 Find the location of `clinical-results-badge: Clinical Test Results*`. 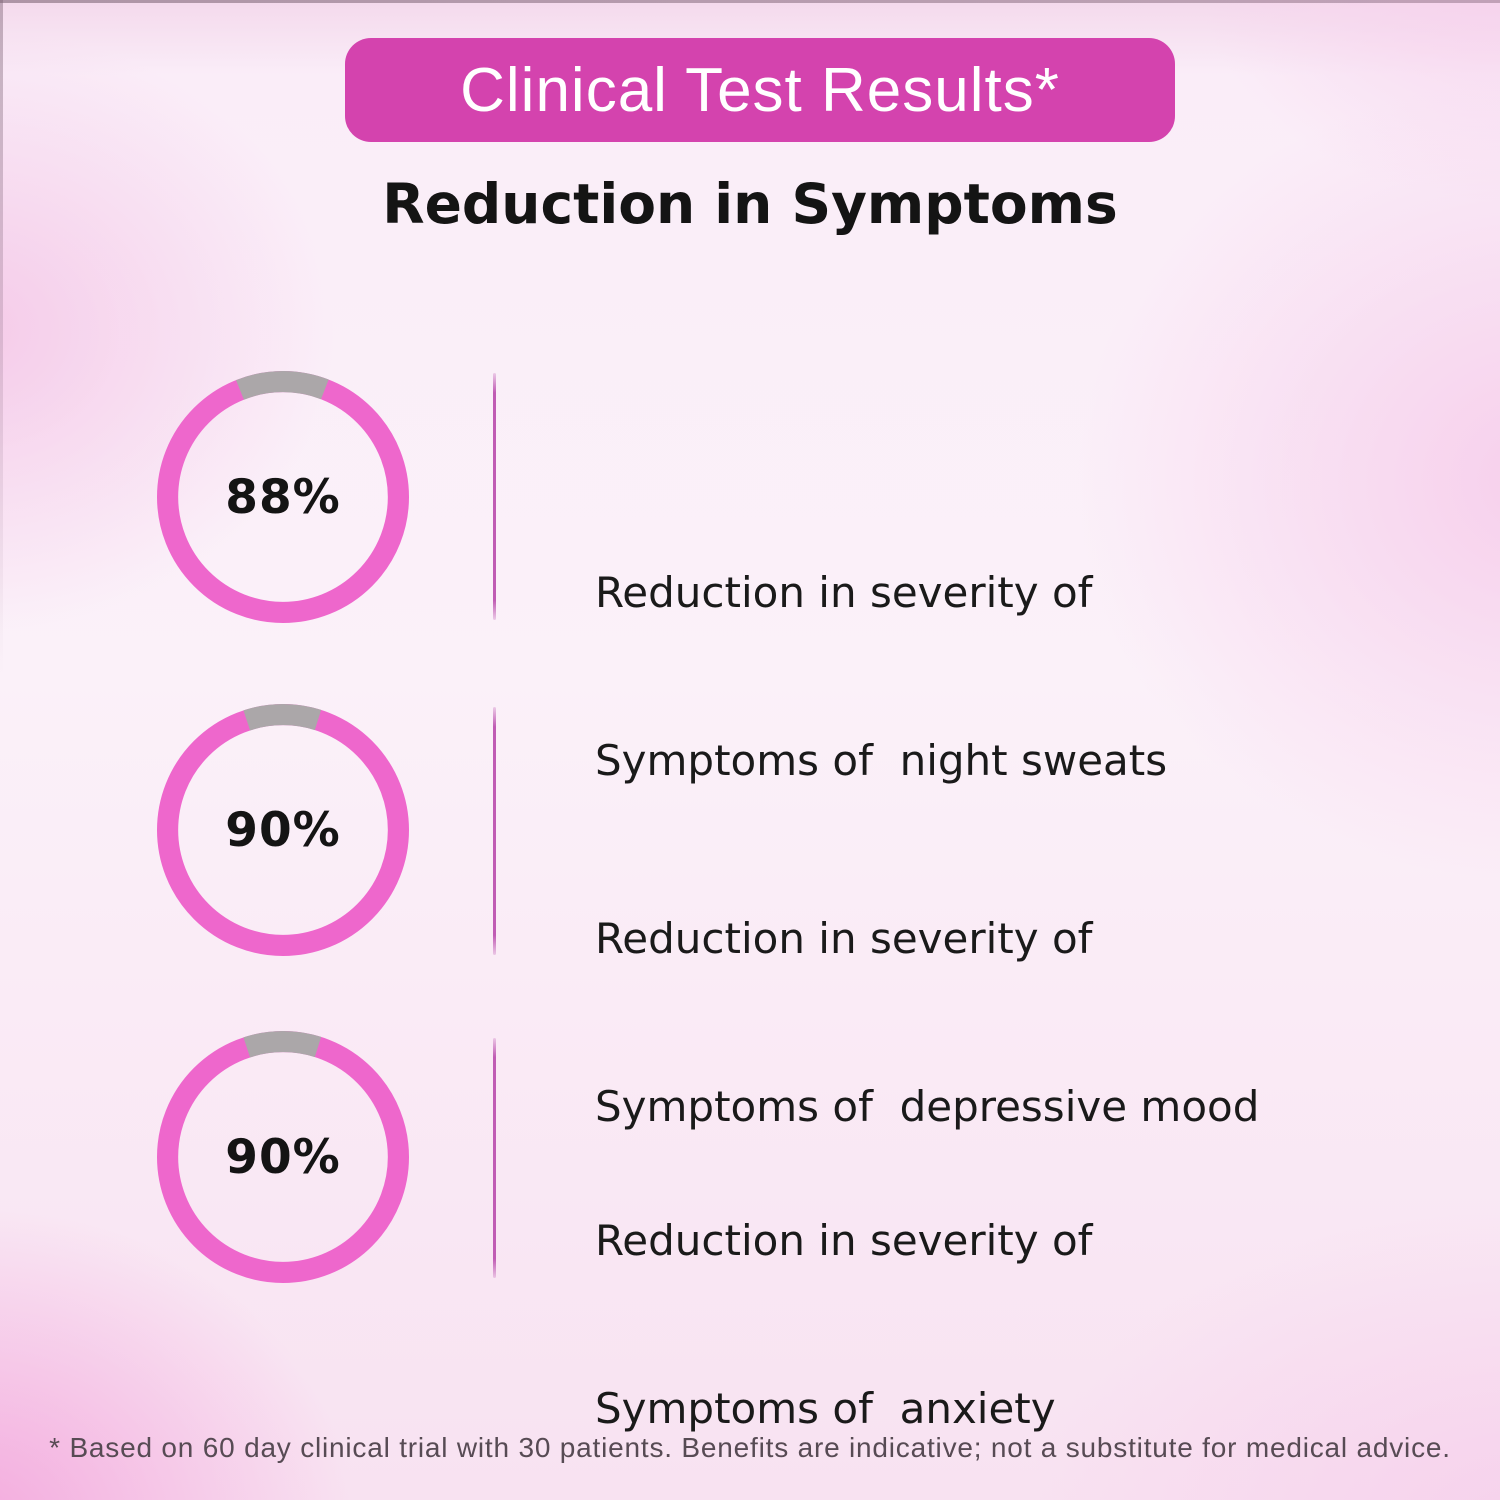

clinical-results-badge: Clinical Test Results* is located at coordinates (760, 90).